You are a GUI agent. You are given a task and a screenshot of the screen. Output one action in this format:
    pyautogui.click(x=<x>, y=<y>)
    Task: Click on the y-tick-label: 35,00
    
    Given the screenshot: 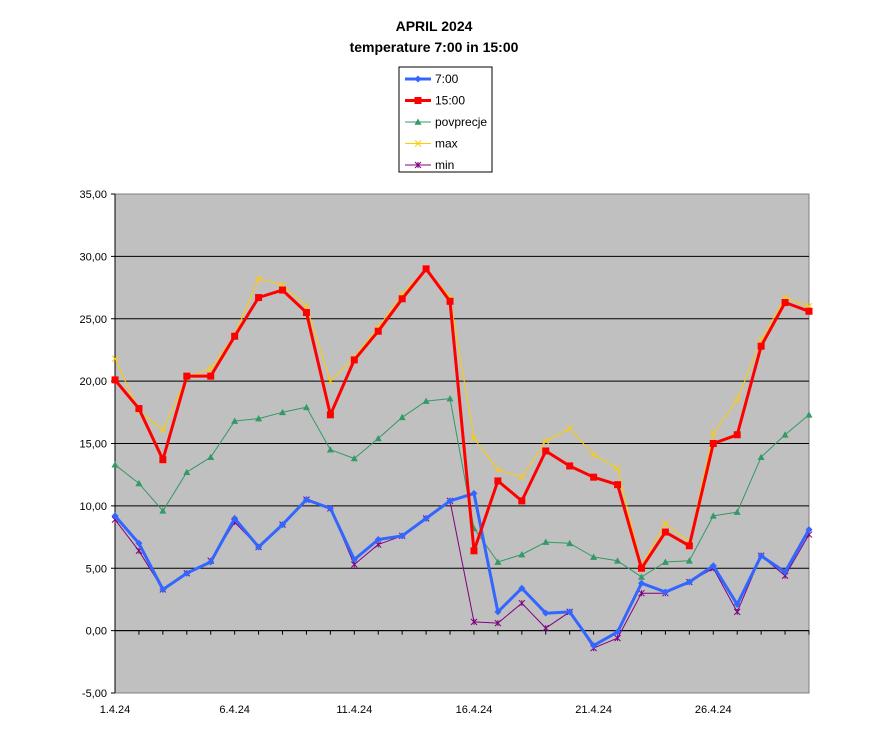 What is the action you would take?
    pyautogui.click(x=93, y=195)
    